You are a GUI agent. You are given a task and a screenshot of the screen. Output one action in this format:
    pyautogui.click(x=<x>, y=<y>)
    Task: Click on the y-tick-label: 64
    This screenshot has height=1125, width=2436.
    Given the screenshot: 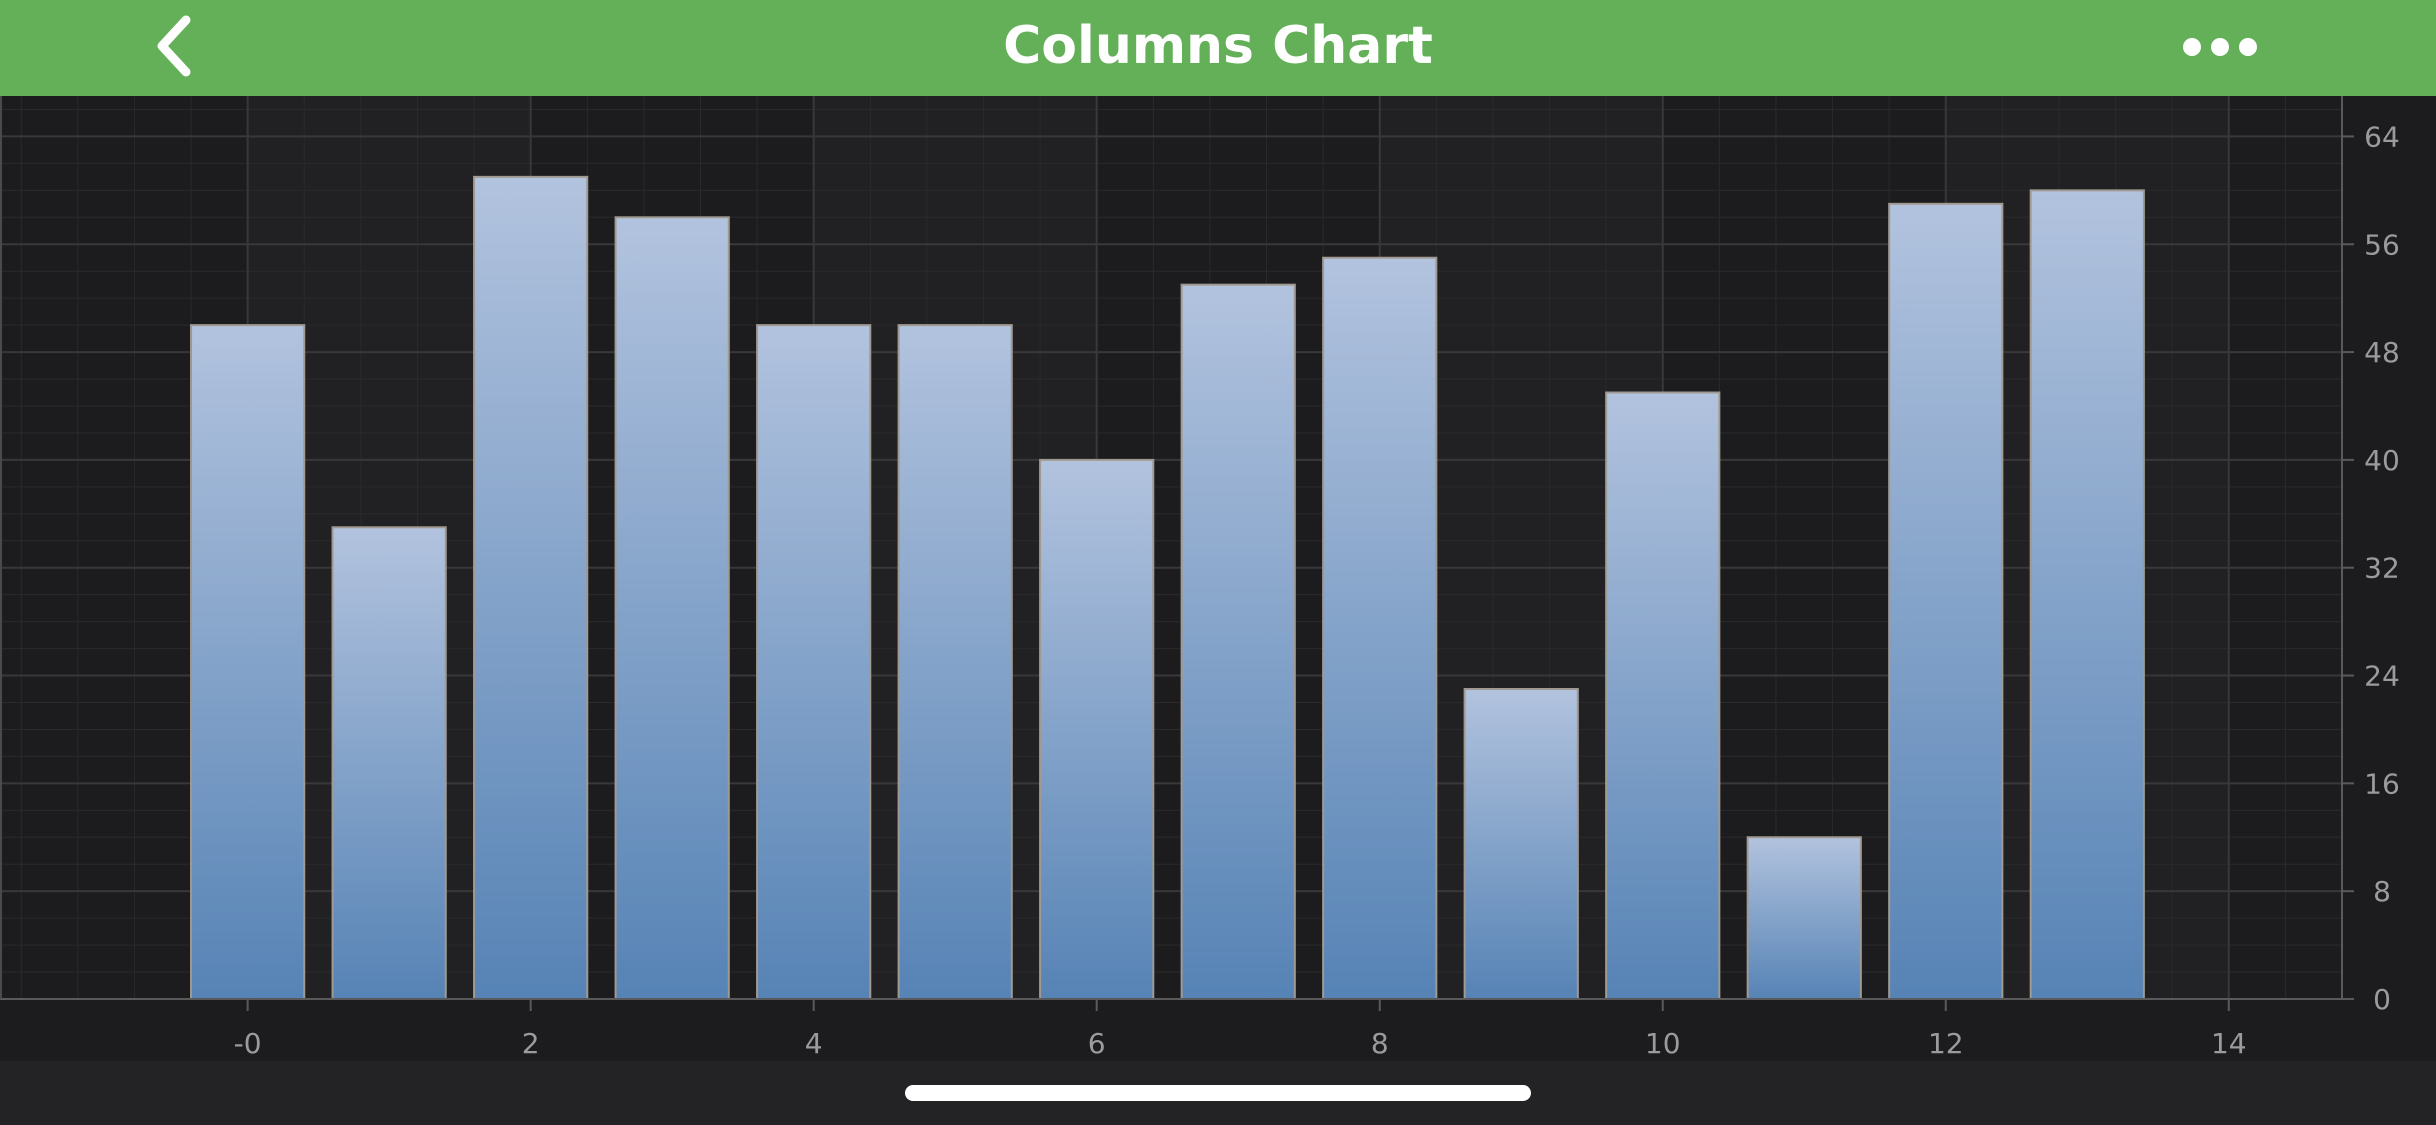 What is the action you would take?
    pyautogui.click(x=2382, y=136)
    